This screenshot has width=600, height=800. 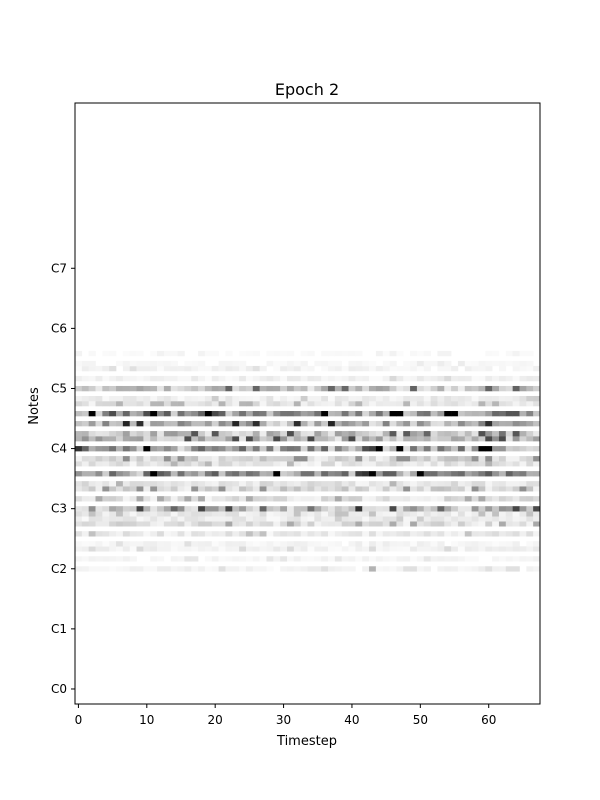 What do you see at coordinates (283, 720) in the screenshot?
I see `x-tick-label: 30` at bounding box center [283, 720].